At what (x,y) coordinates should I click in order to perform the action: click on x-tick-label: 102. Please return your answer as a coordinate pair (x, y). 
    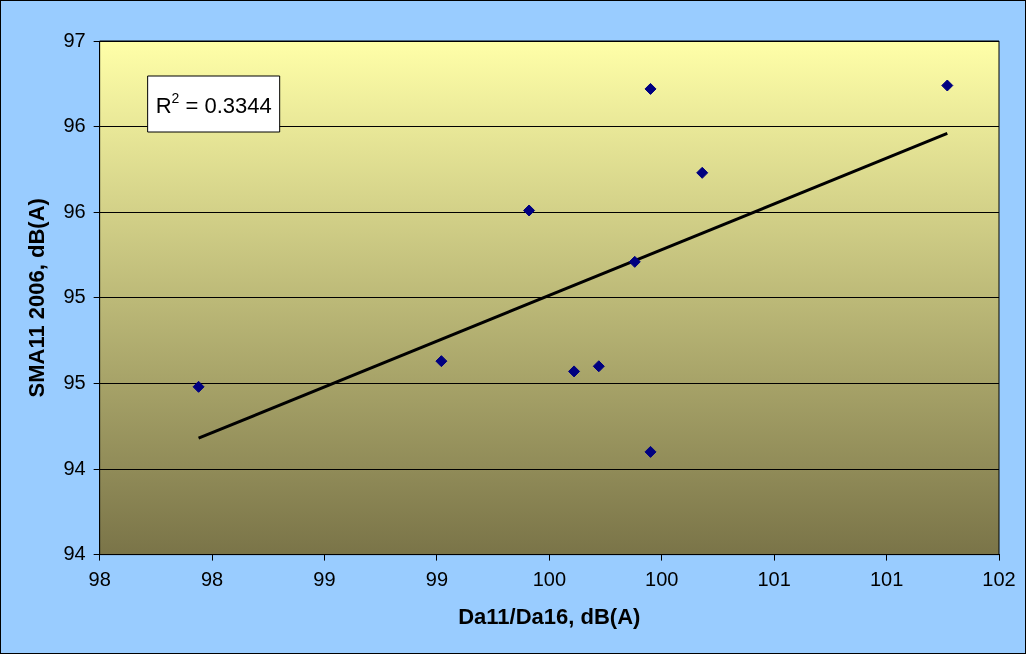
    Looking at the image, I should click on (999, 579).